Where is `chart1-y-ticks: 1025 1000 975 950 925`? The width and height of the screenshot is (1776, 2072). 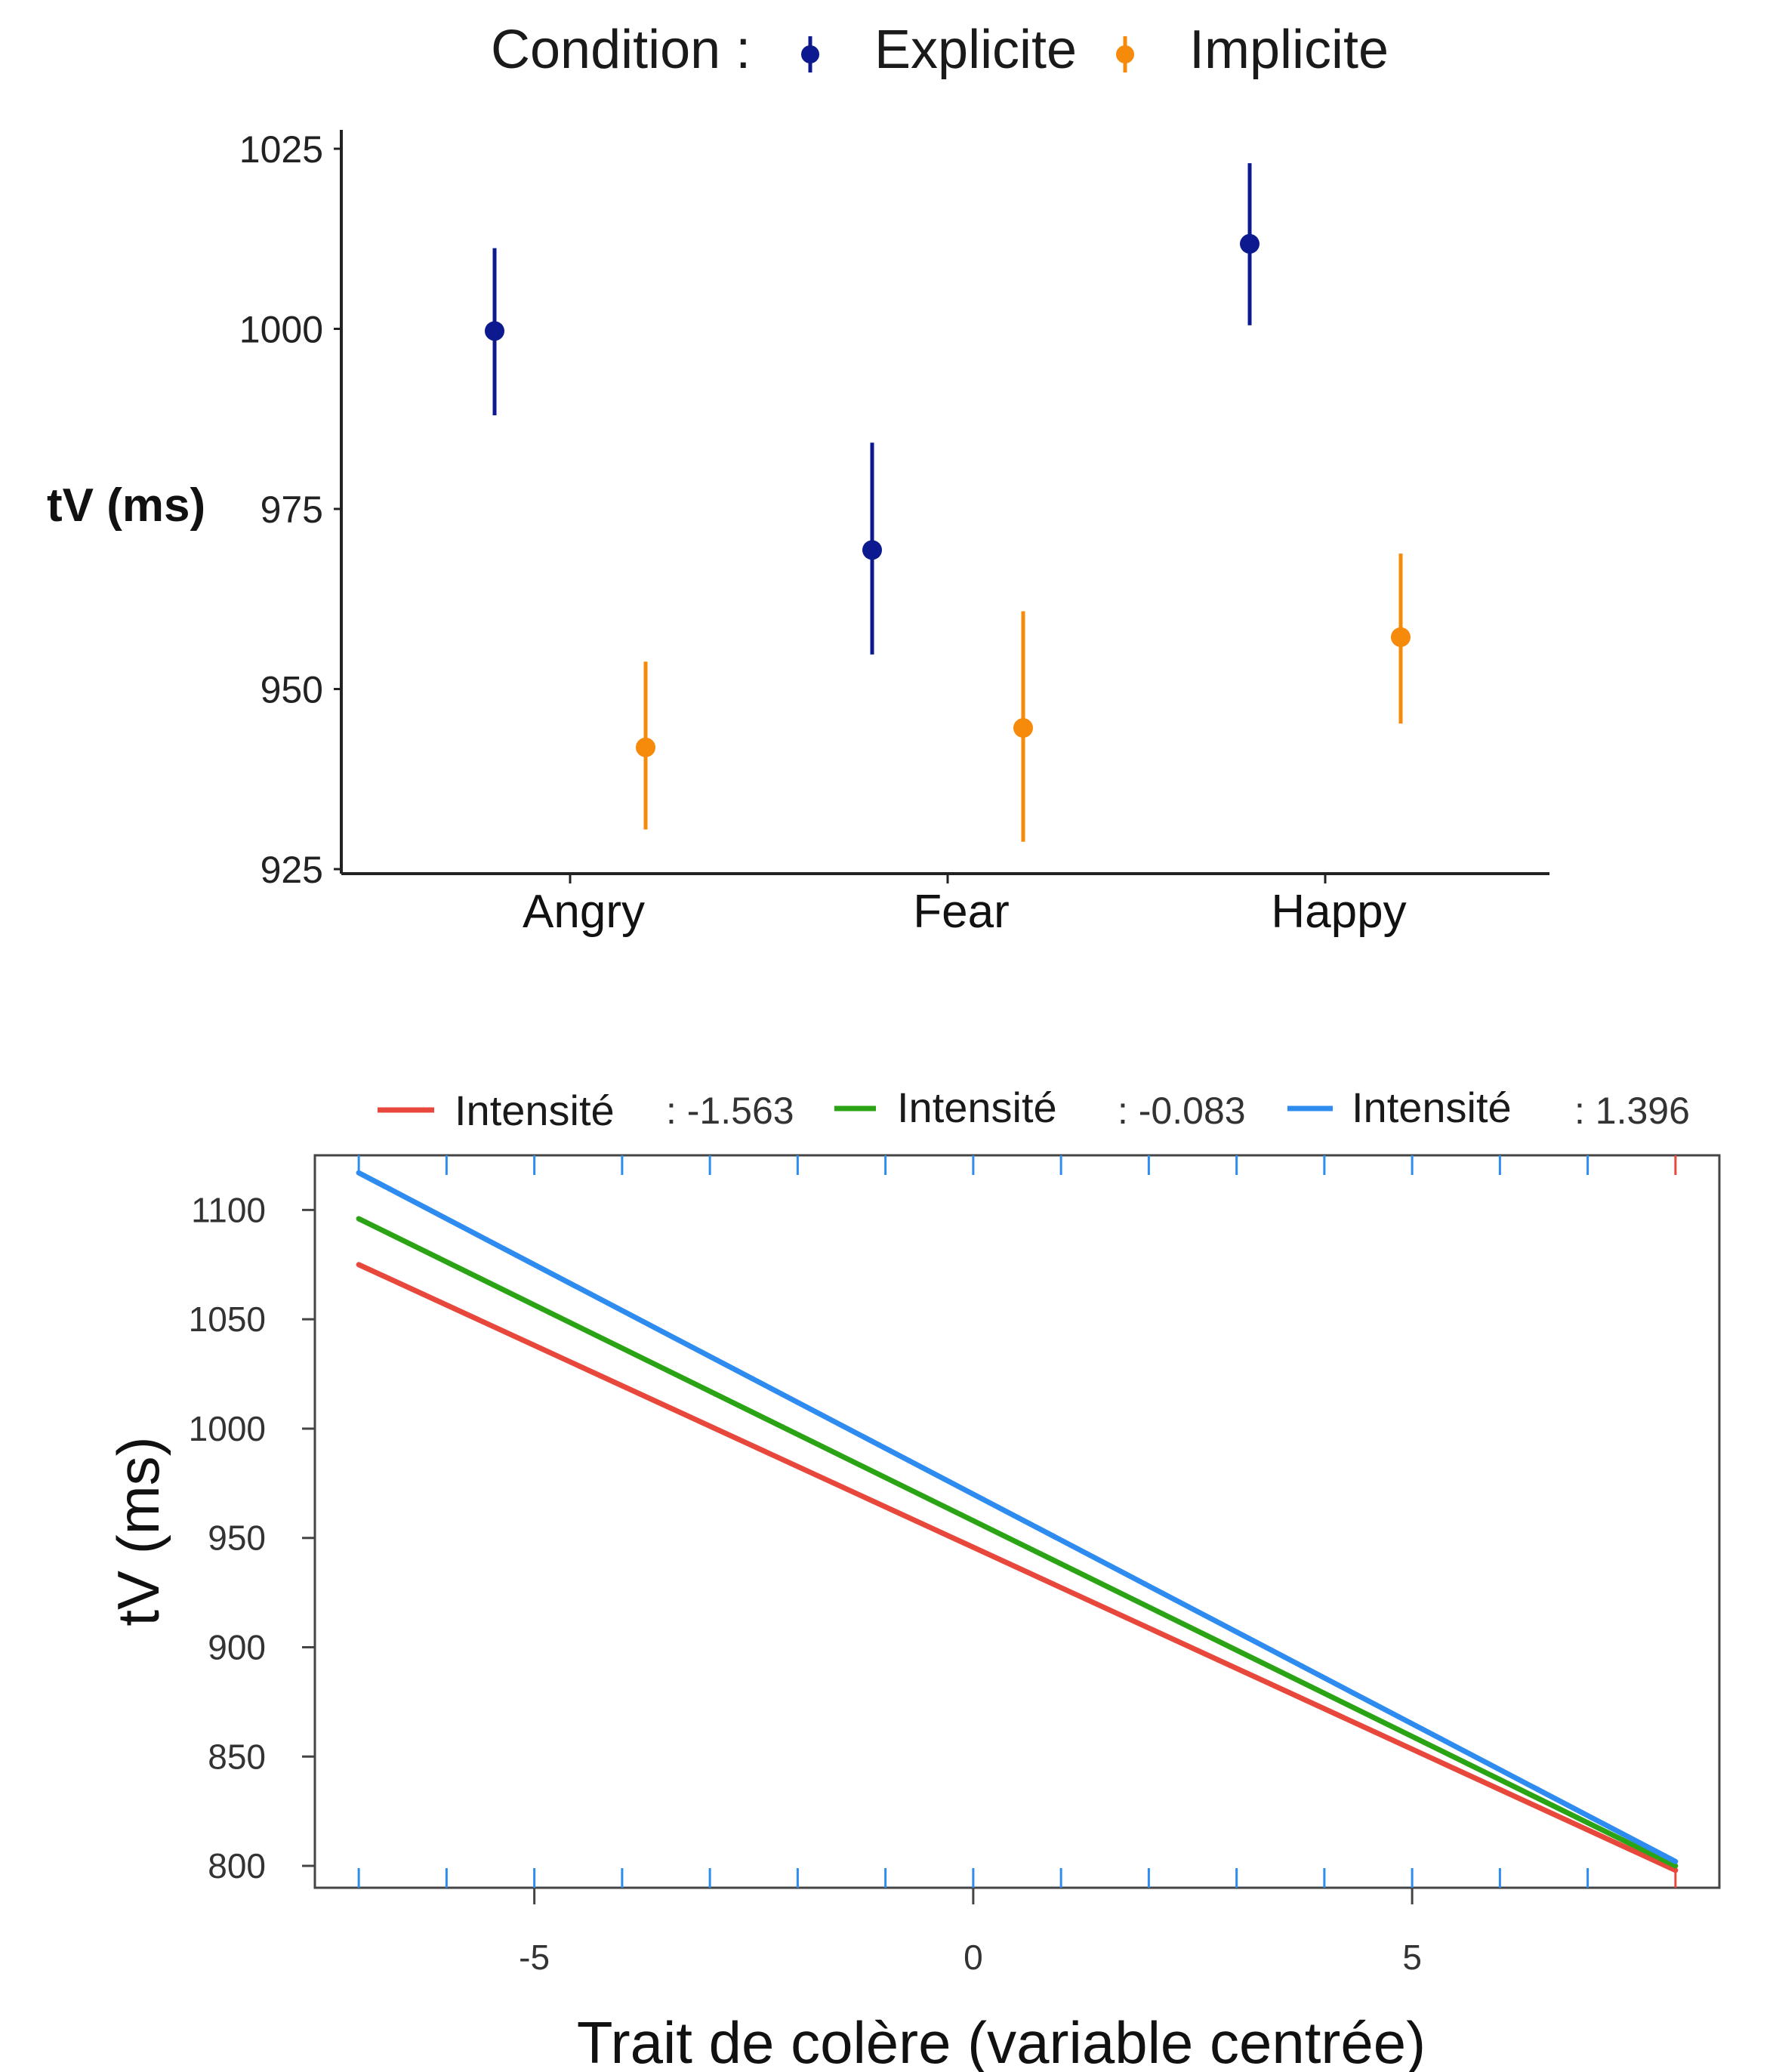
chart1-y-ticks: 1025 1000 975 950 925 is located at coordinates (290, 509).